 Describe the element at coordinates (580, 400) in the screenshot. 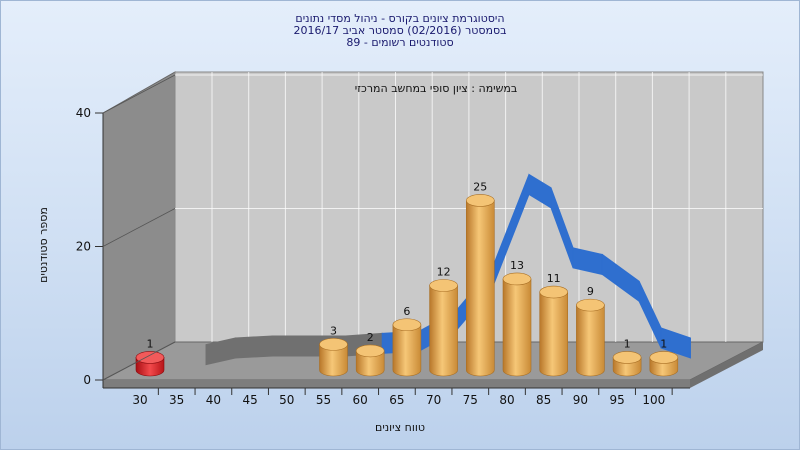

I see `x-tick-label: 90` at that location.